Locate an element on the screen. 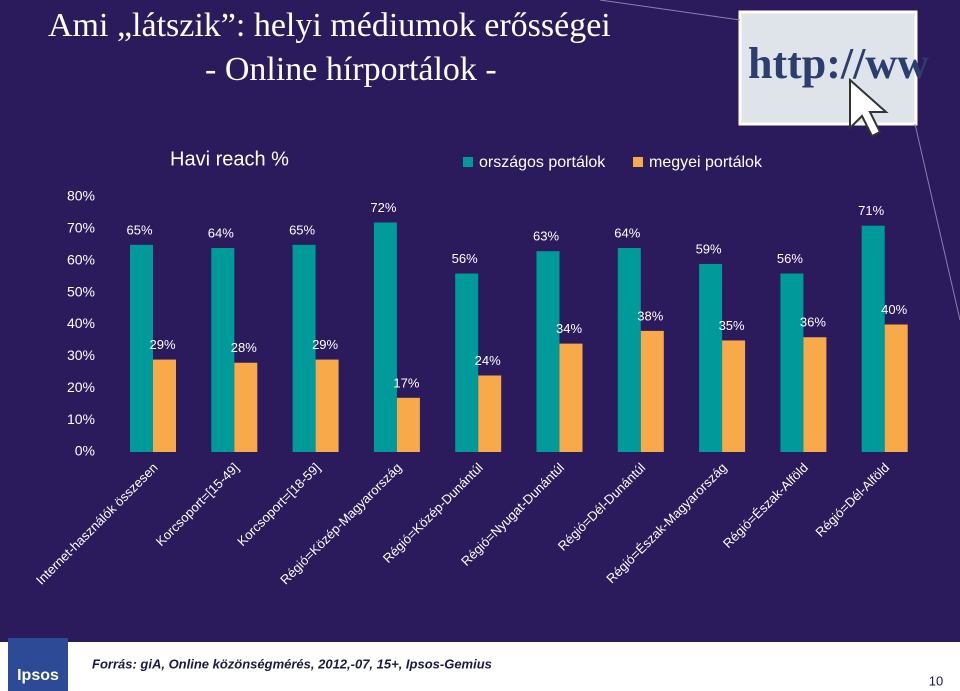 The image size is (960, 691). value-label: 38% is located at coordinates (650, 315).